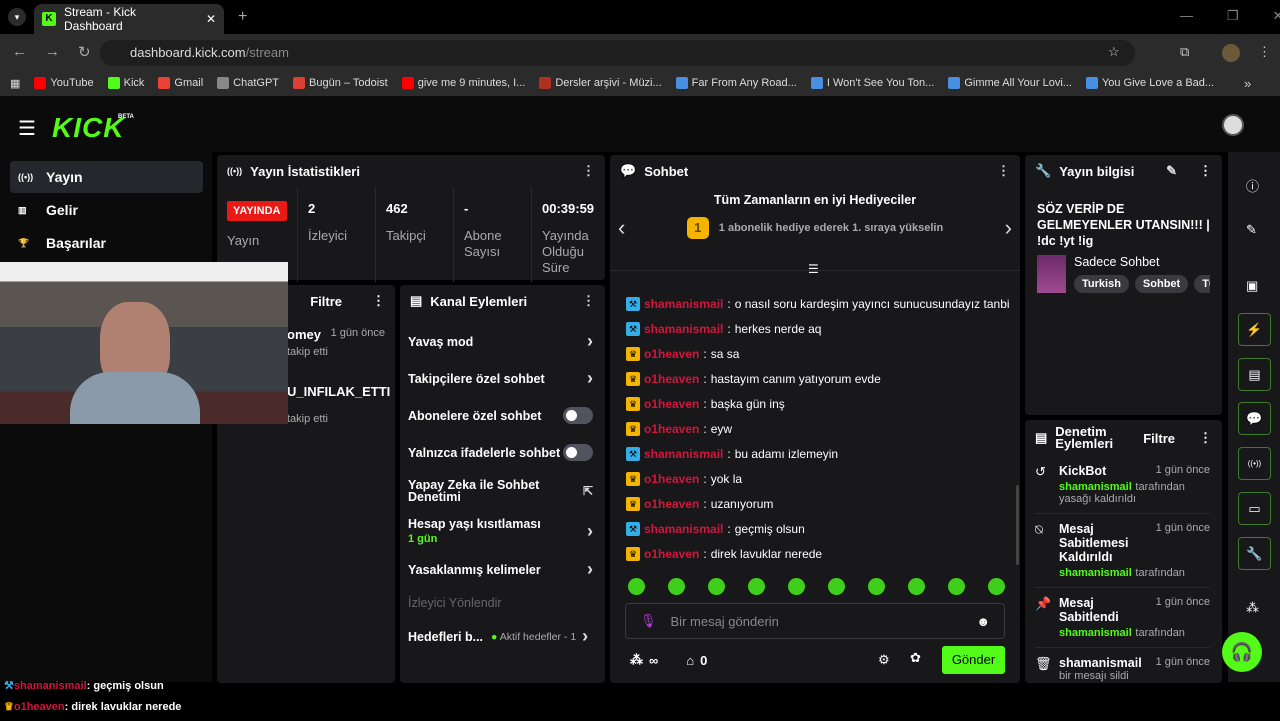 This screenshot has height=721, width=1280. What do you see at coordinates (502, 452) in the screenshot?
I see `channel-action-item: Yalnızca ifadelerle sohbet` at bounding box center [502, 452].